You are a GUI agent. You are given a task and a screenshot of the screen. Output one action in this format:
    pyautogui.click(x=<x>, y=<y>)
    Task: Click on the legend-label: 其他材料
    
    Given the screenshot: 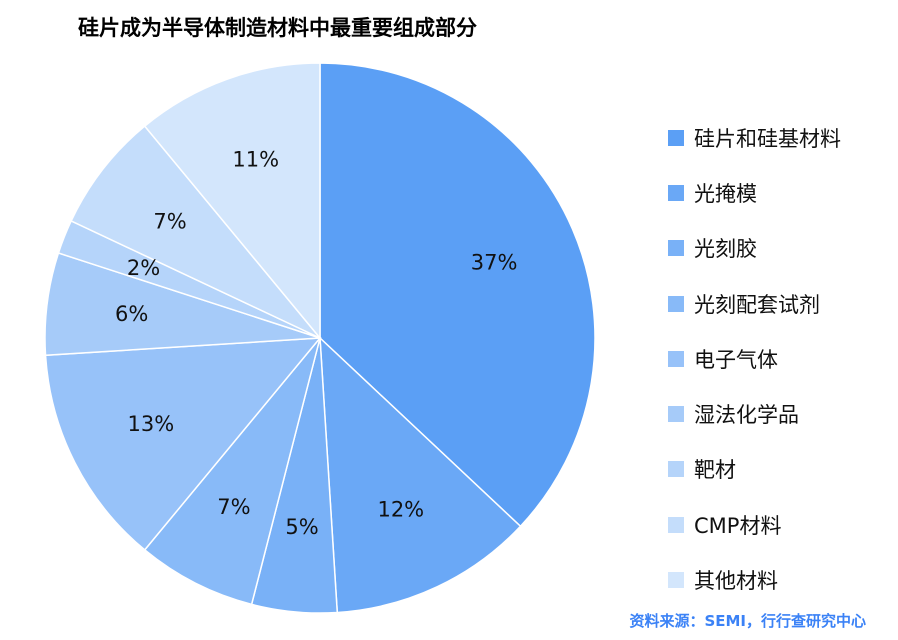 What is the action you would take?
    pyautogui.click(x=736, y=581)
    